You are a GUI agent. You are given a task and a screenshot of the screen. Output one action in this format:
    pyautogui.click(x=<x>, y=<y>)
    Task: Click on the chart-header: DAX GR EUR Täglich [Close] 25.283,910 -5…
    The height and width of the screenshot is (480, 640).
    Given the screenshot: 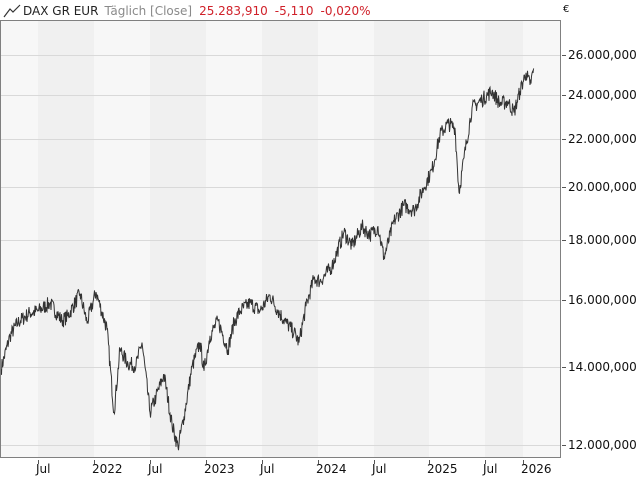 What is the action you would take?
    pyautogui.click(x=280, y=11)
    